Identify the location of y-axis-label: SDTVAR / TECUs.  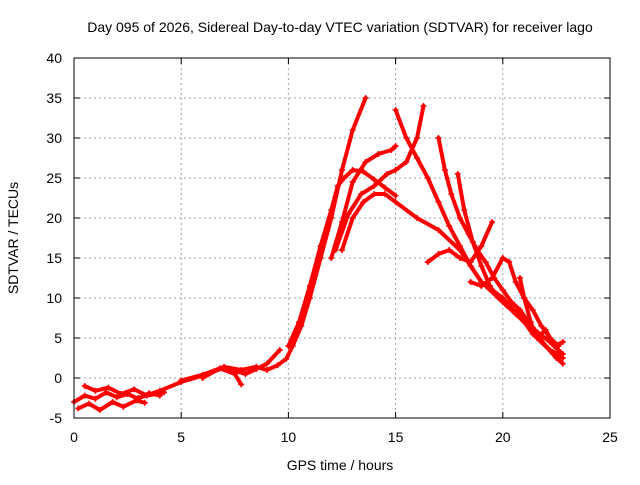
(13, 238).